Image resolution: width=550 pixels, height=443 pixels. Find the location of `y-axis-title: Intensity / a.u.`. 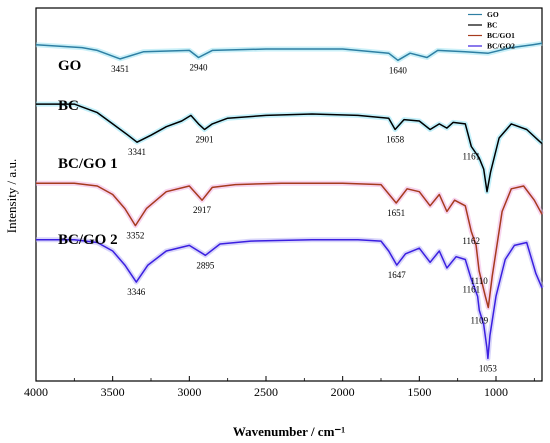

y-axis-title: Intensity / a.u. is located at coordinates (11, 196).